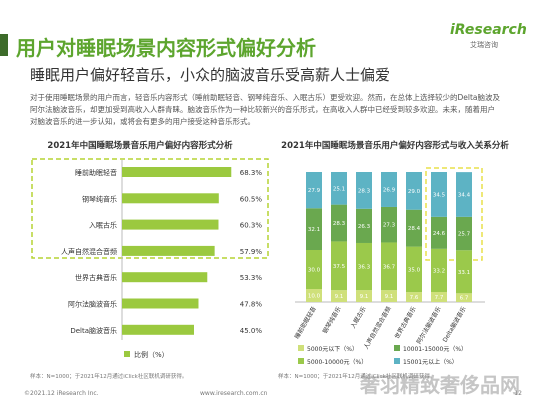 Image resolution: width=533 pixels, height=400 pixels. I want to click on data-label: 37.5, so click(339, 267).